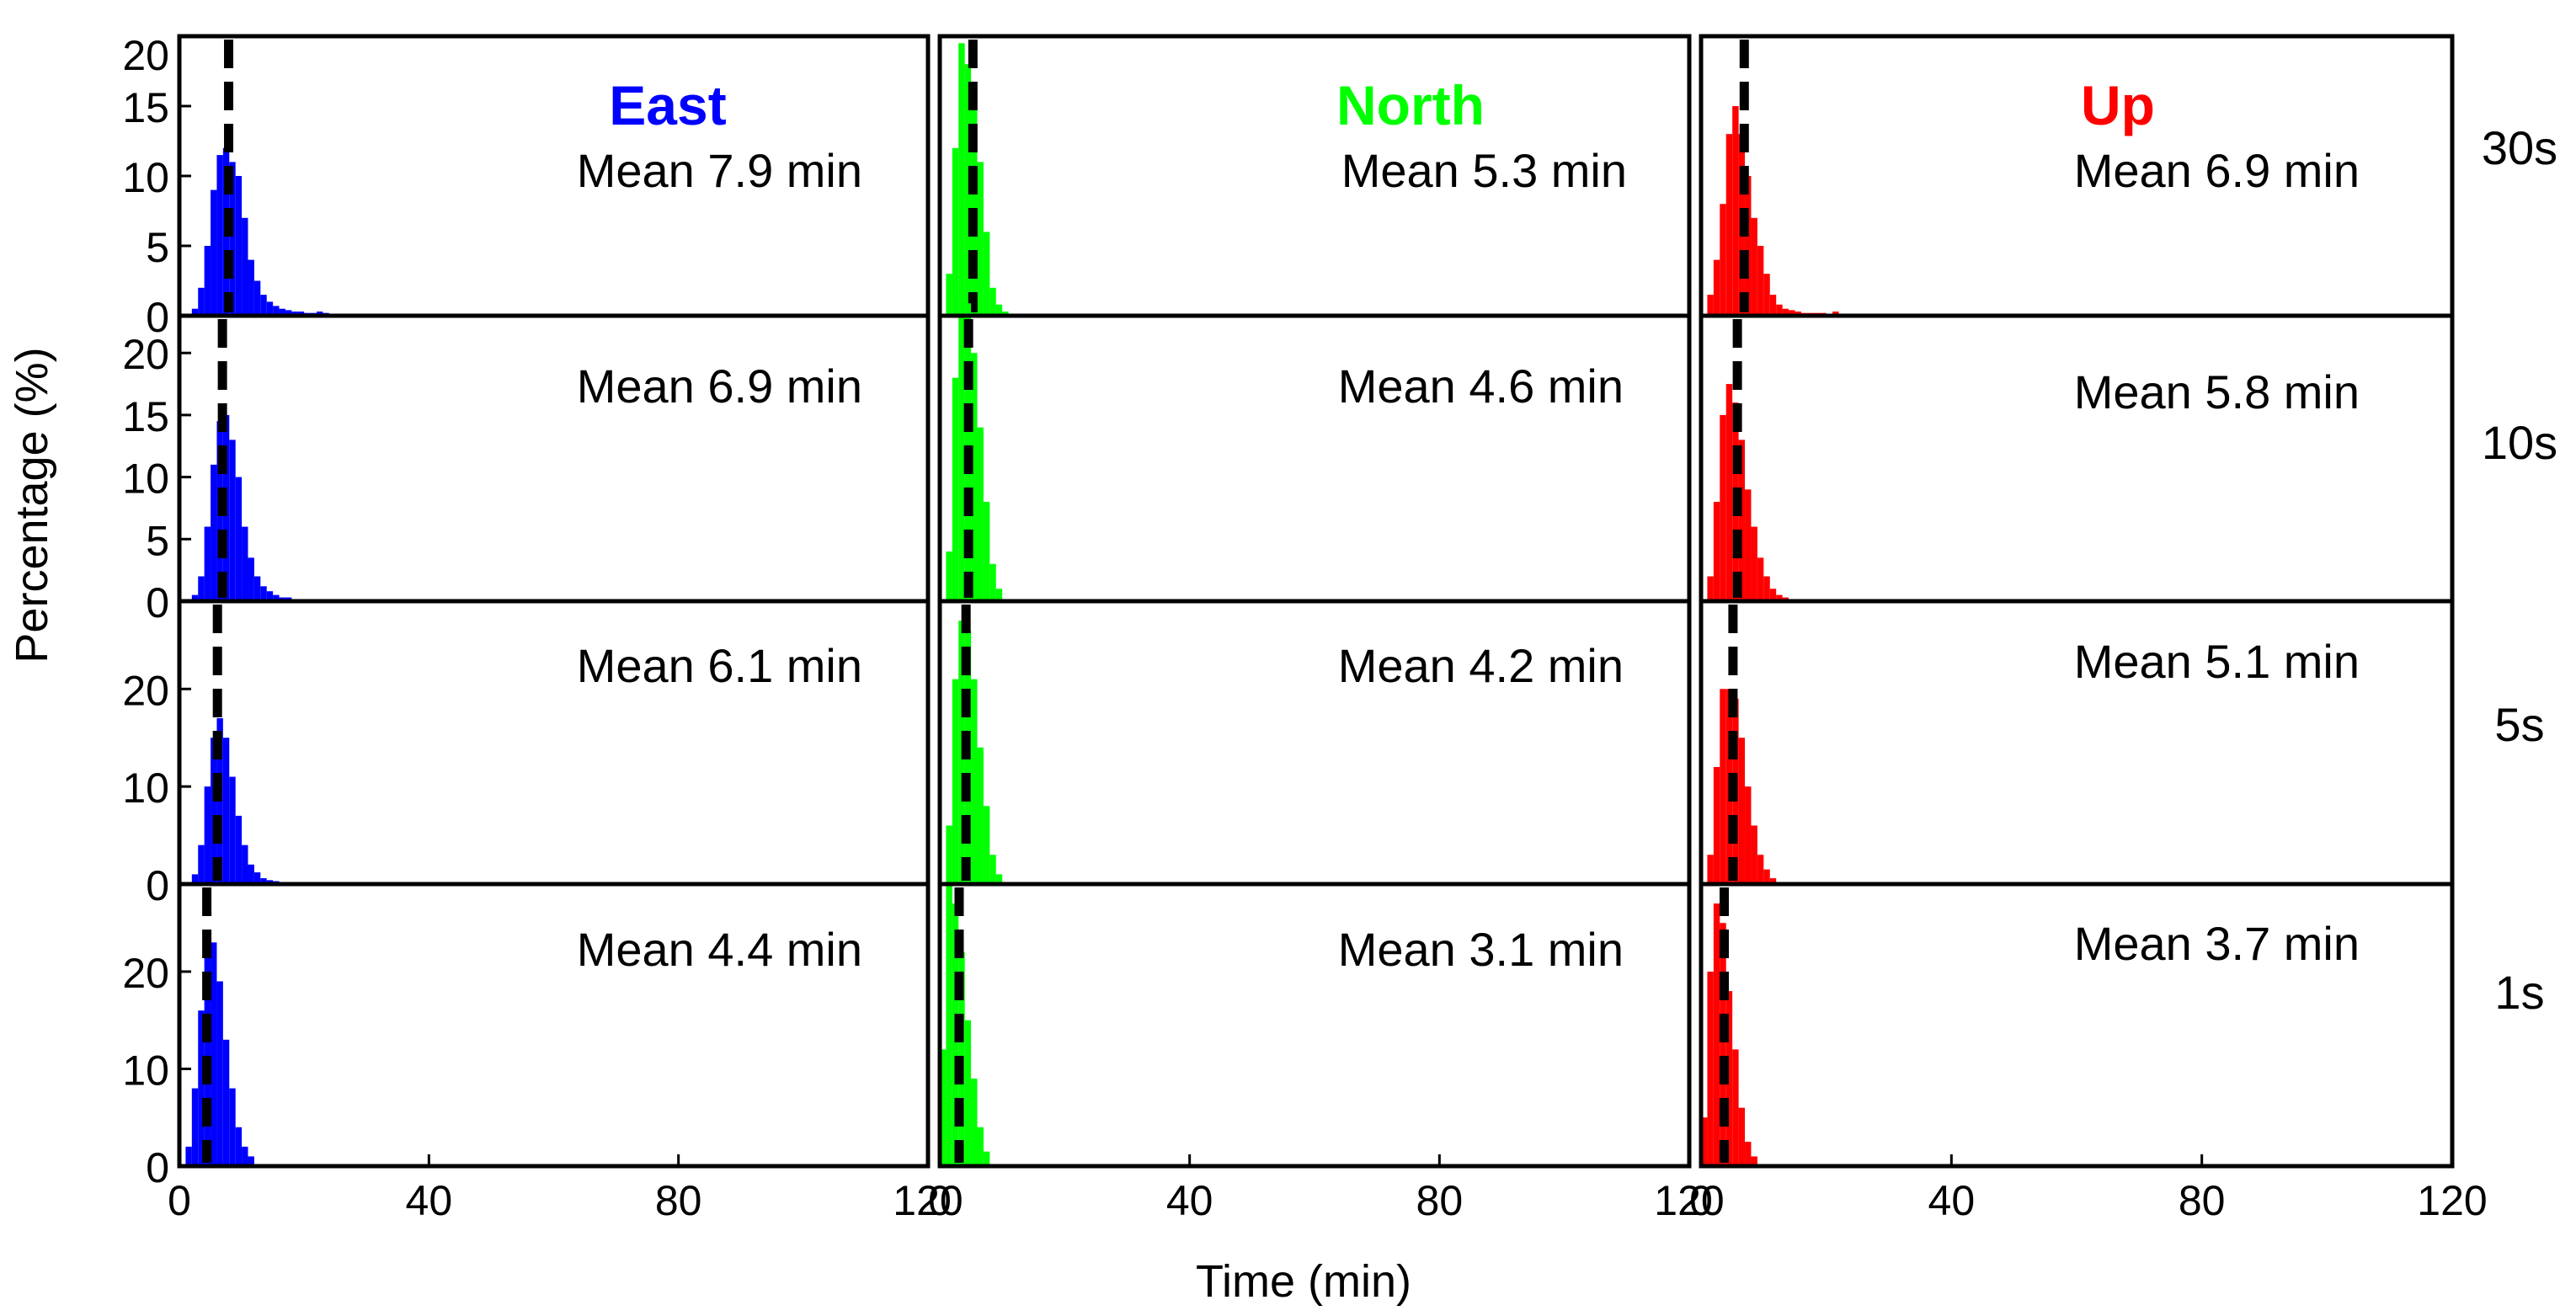 This screenshot has width=2576, height=1316. What do you see at coordinates (32, 505) in the screenshot?
I see `y-axis-label: Percentage (%)` at bounding box center [32, 505].